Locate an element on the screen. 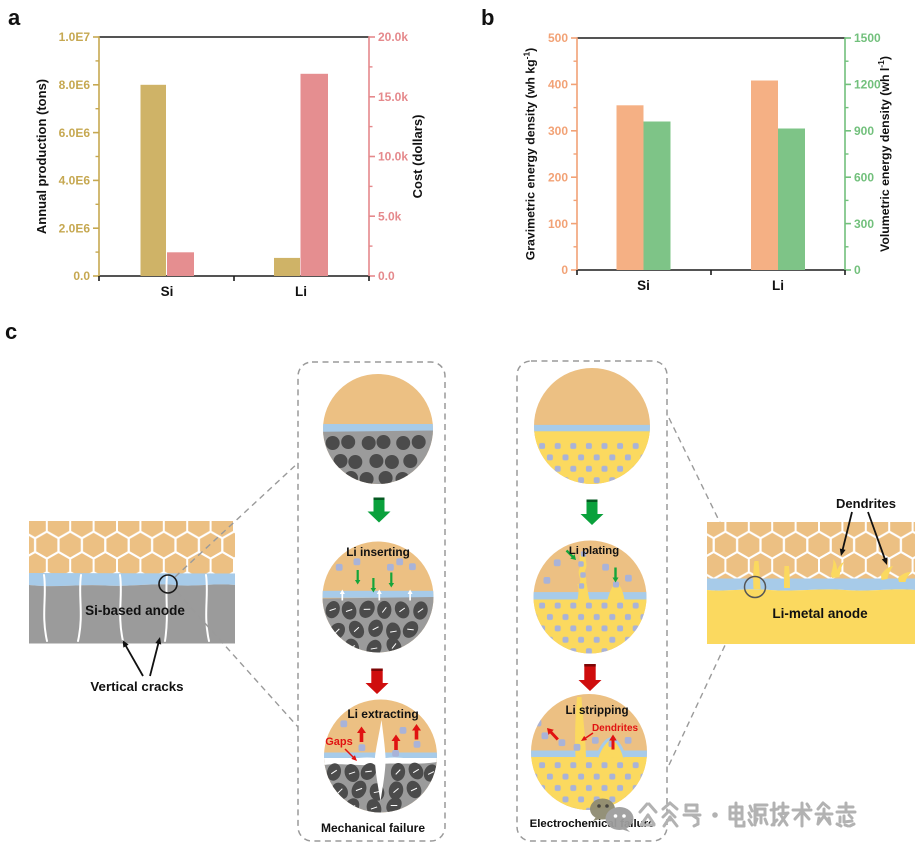 Image resolution: width=922 pixels, height=856 pixels. svg-text: 900 is located at coordinates (864, 131).